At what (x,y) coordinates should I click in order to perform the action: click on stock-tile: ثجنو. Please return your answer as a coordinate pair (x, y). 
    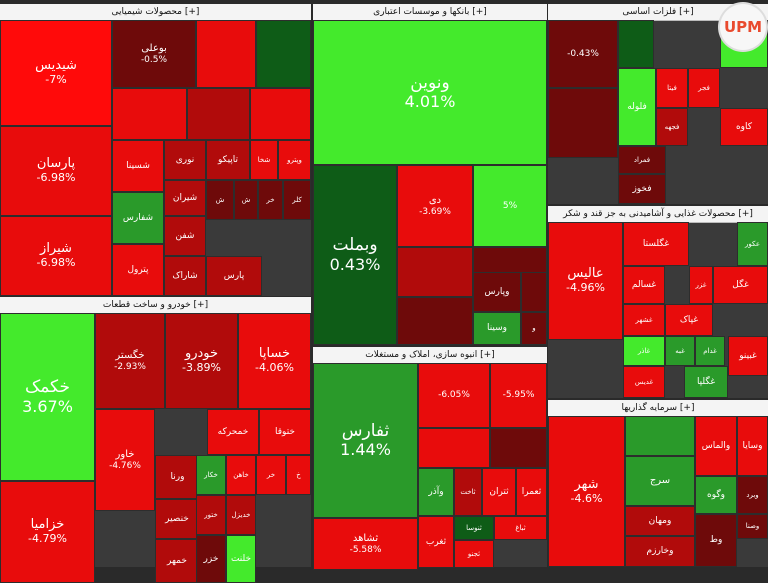
    Looking at the image, I should click on (474, 554).